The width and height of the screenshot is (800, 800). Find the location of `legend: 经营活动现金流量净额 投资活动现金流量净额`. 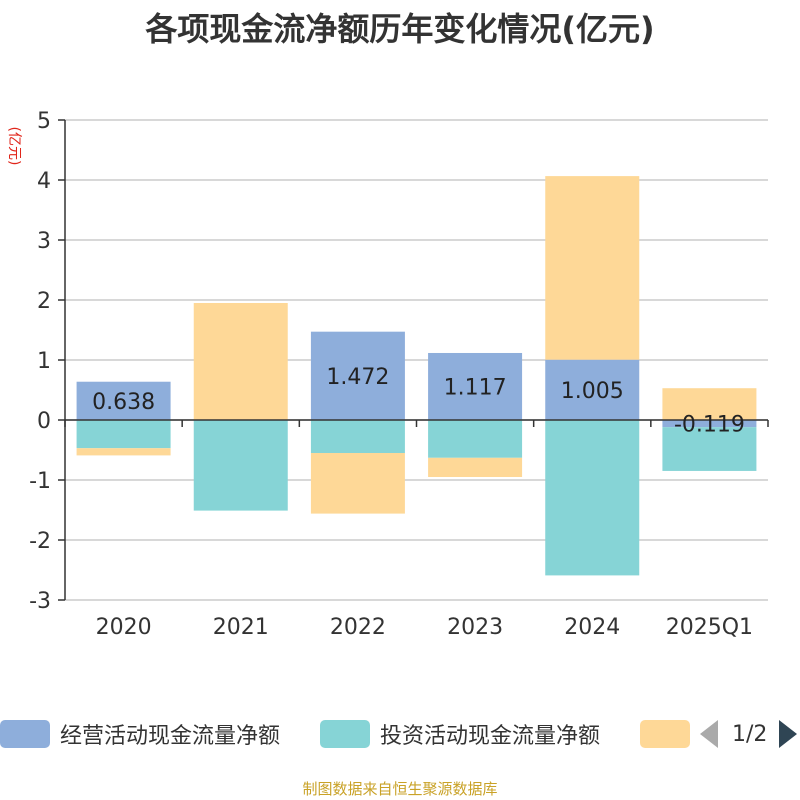

legend: 经营活动现金流量净额 投资活动现金流量净额 is located at coordinates (400, 734).